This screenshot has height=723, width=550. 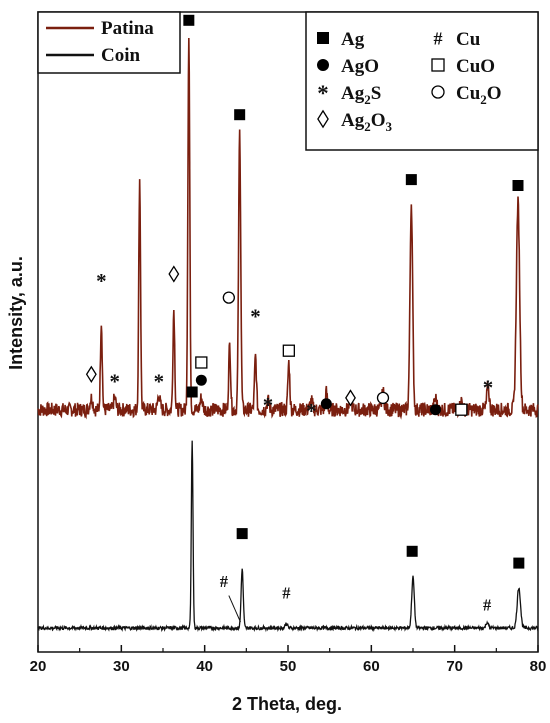 I want to click on x-tick-label-70: 70, so click(x=454, y=666).